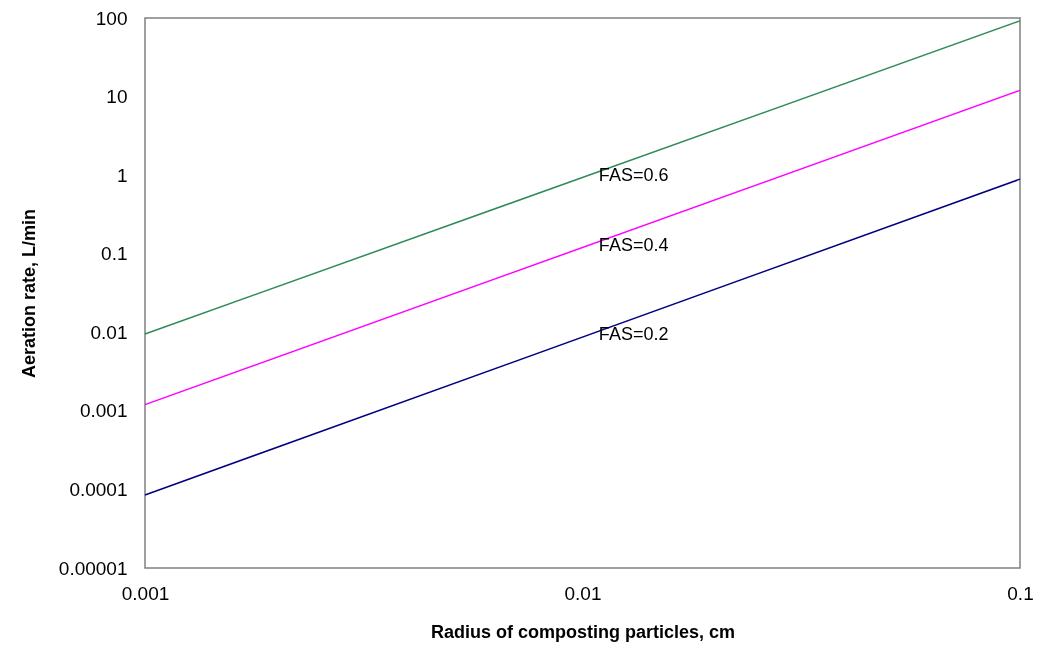 The height and width of the screenshot is (657, 1044). What do you see at coordinates (114, 254) in the screenshot?
I see `y-tick-label: 0.1` at bounding box center [114, 254].